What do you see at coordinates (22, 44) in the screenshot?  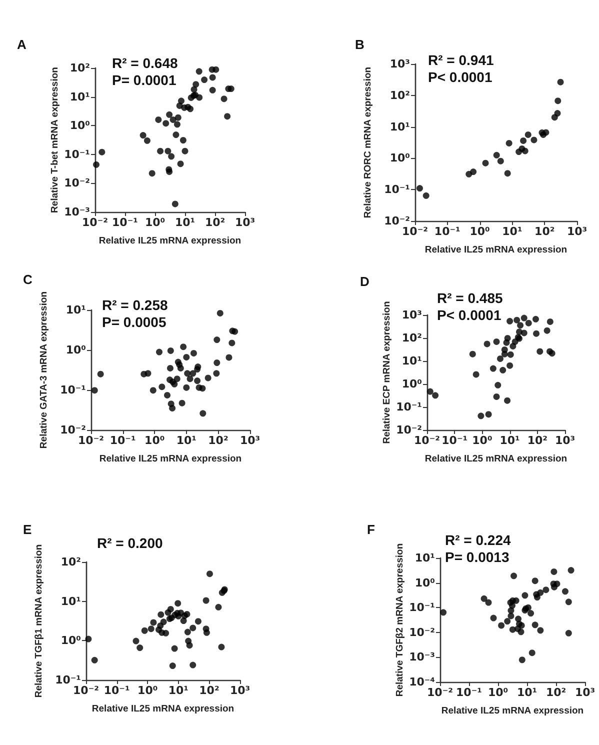 I see `chart-title: A` at bounding box center [22, 44].